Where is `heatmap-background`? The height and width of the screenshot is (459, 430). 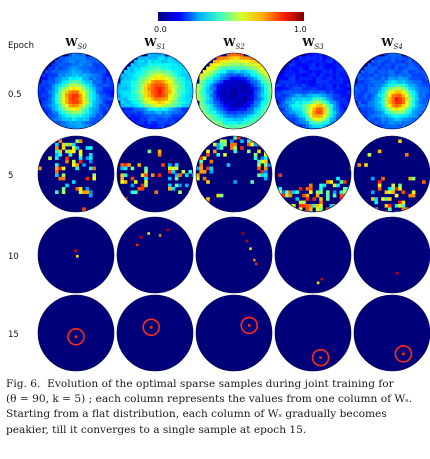 heatmap-background is located at coordinates (76, 333).